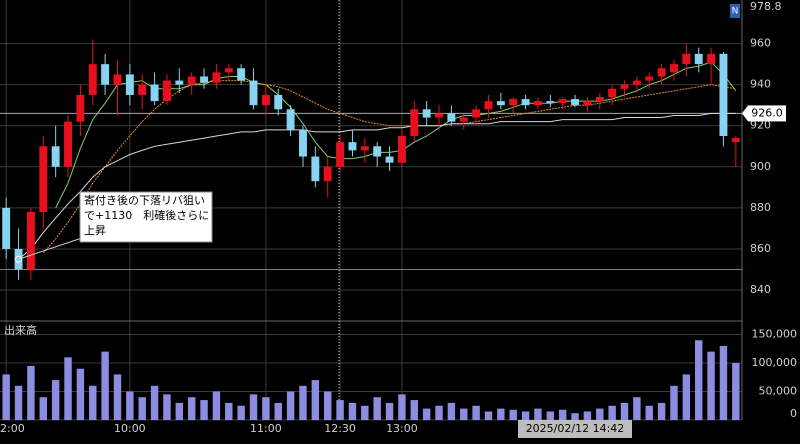  Describe the element at coordinates (340, 428) in the screenshot. I see `x-tick-label: 12:30` at that location.